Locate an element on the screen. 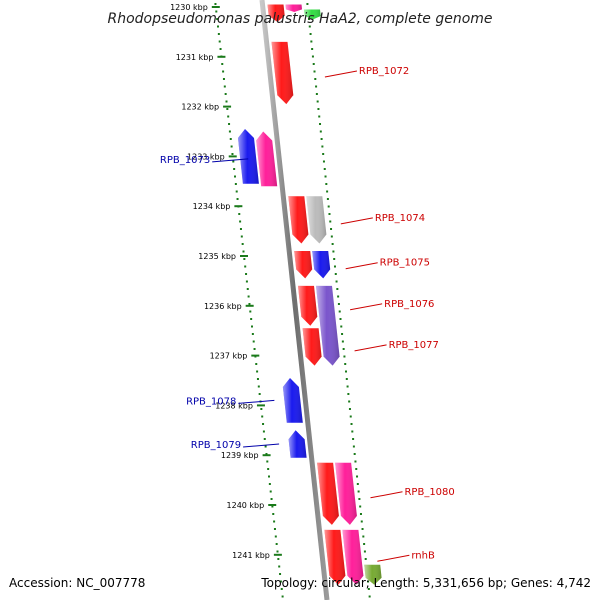 Image resolution: width=600 pixels, height=600 pixels. scale-tick-label: 1231 kbp is located at coordinates (195, 57).